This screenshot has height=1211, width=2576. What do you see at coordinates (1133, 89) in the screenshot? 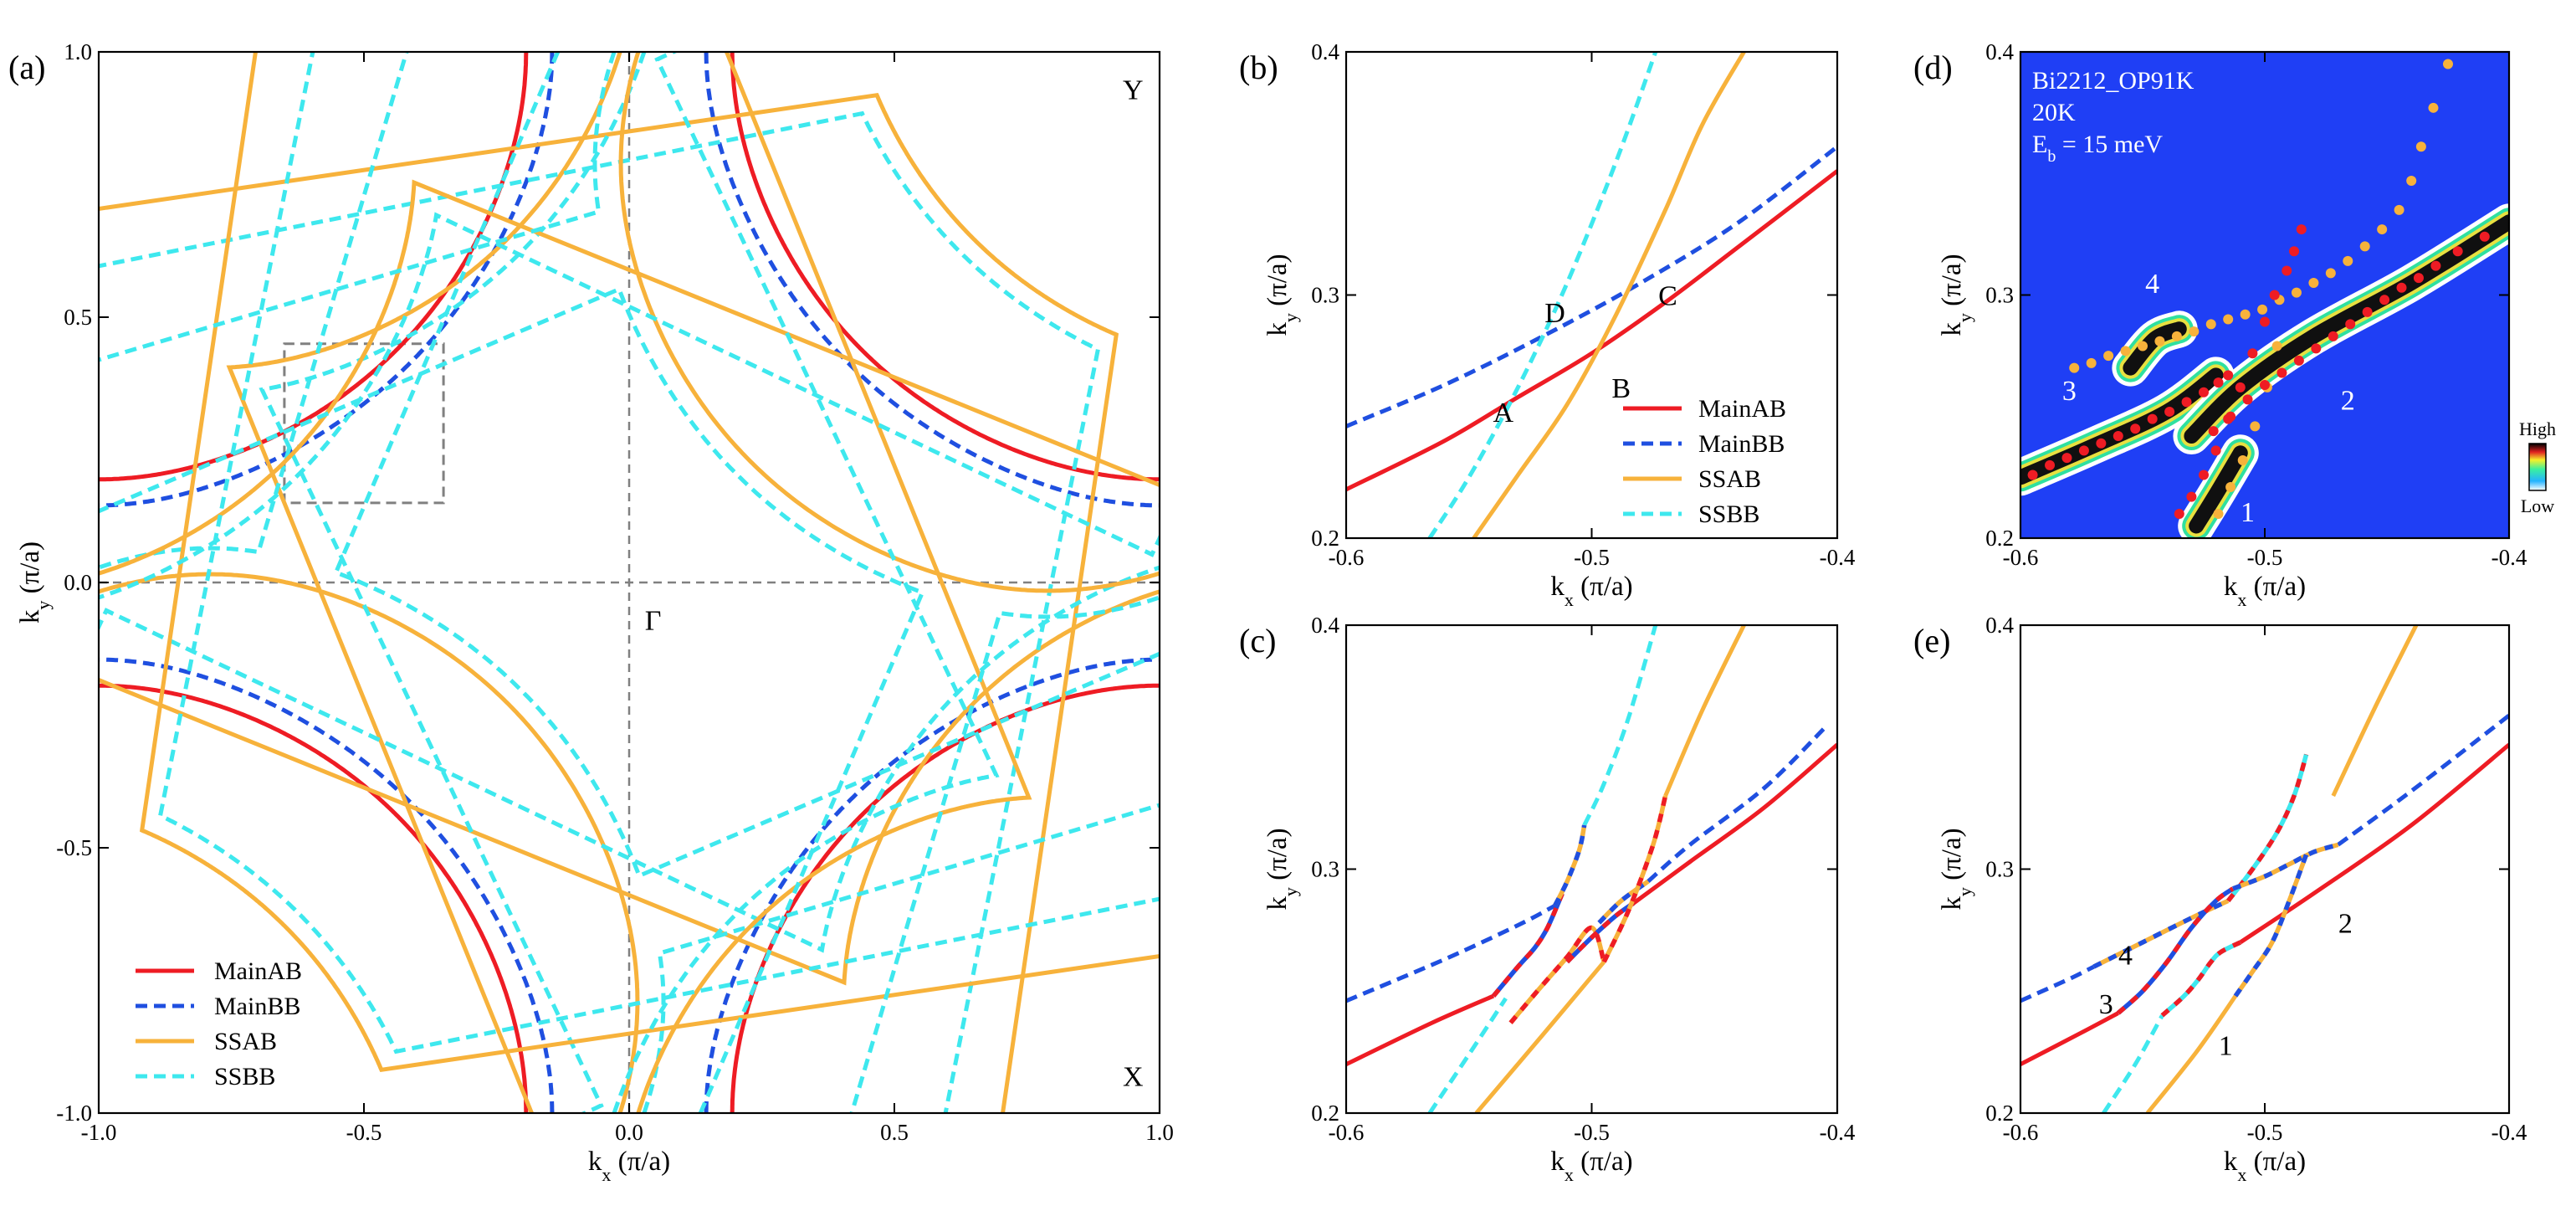
I see `annotation-Y: Y` at bounding box center [1133, 89].